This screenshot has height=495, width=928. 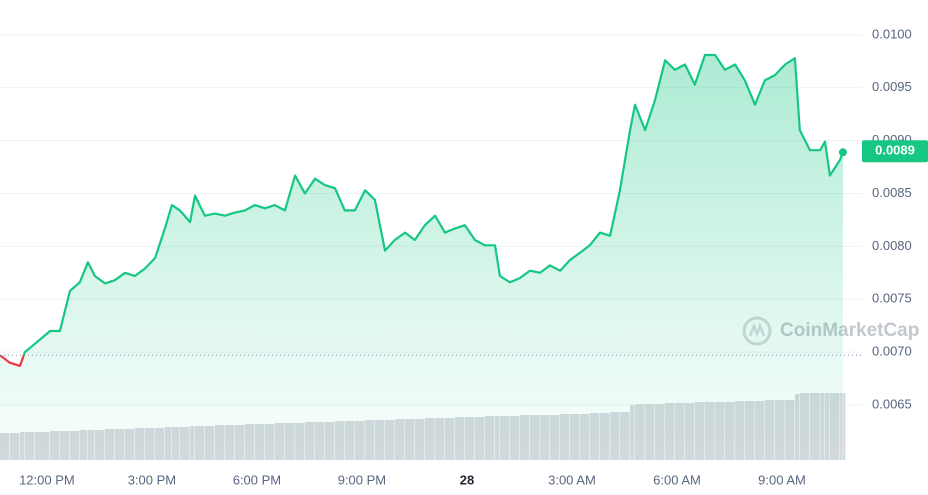 What do you see at coordinates (844, 426) in the screenshot?
I see `volume-bar` at bounding box center [844, 426].